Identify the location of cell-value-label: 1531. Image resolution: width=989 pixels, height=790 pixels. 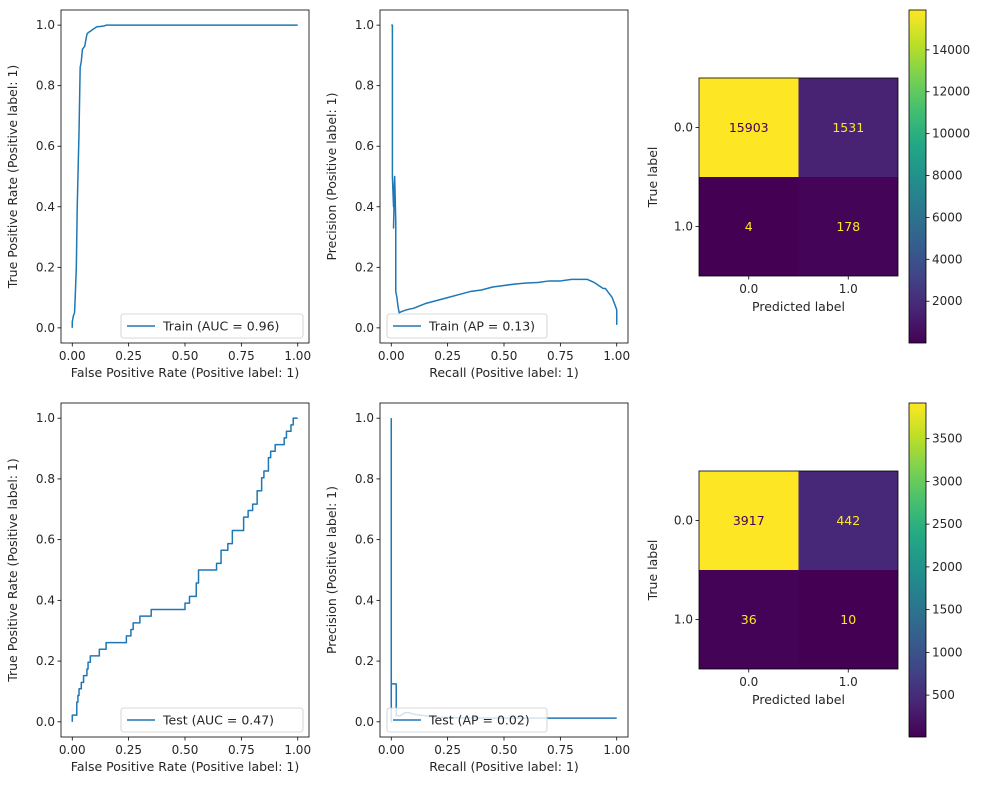
(848, 127).